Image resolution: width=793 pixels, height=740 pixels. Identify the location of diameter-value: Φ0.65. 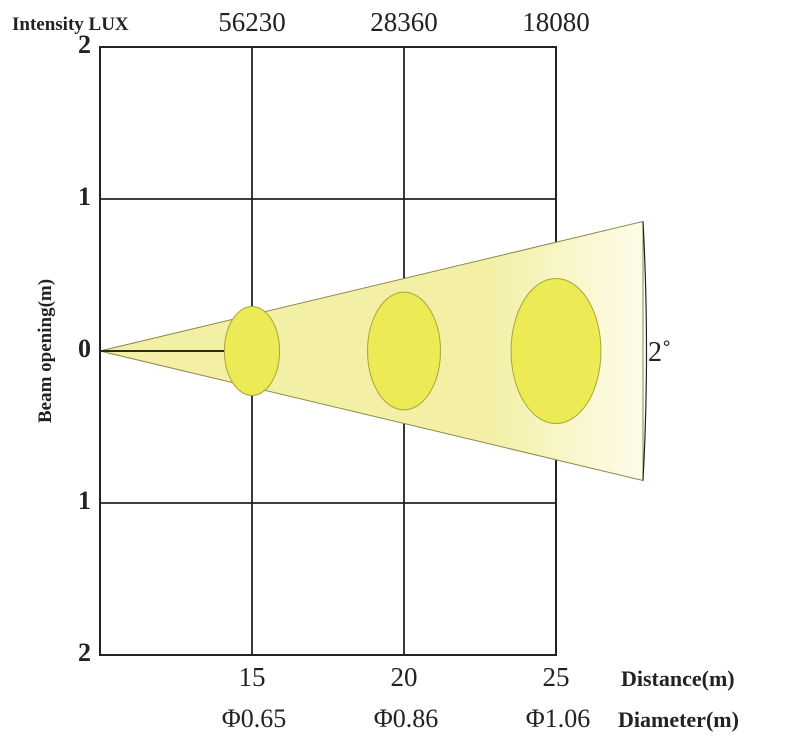
(254, 718).